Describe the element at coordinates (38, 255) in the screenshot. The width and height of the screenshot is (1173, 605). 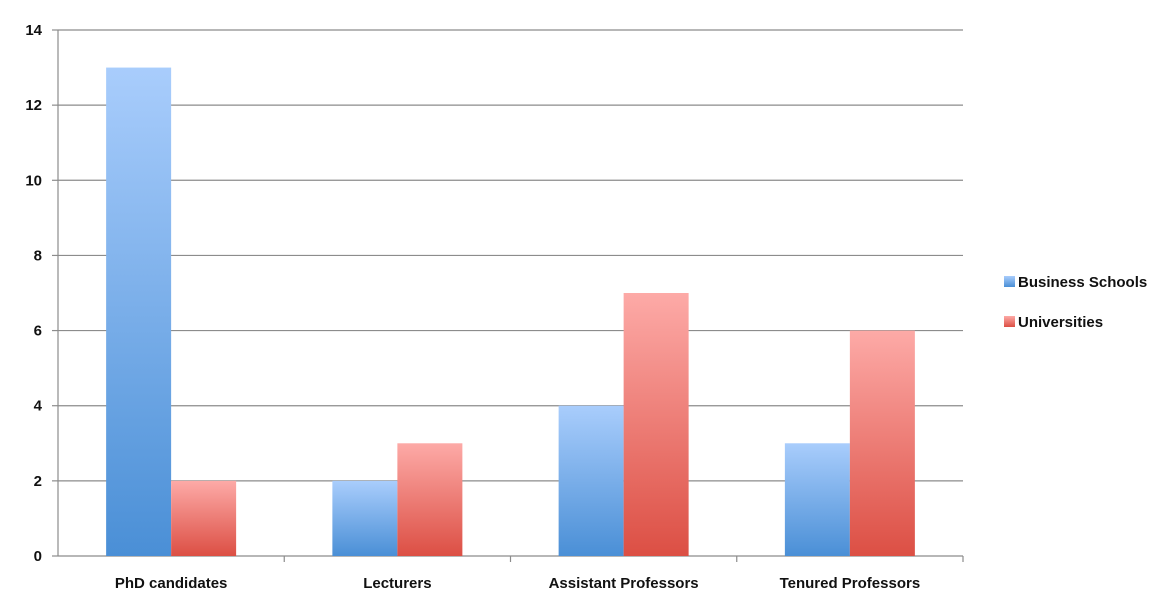
I see `y-tick-label: 8` at that location.